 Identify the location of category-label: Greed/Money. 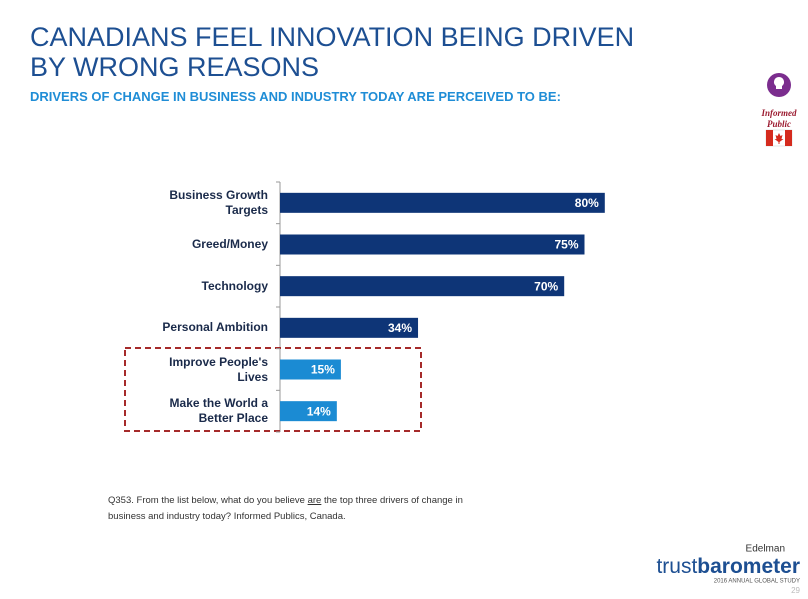
(229, 244).